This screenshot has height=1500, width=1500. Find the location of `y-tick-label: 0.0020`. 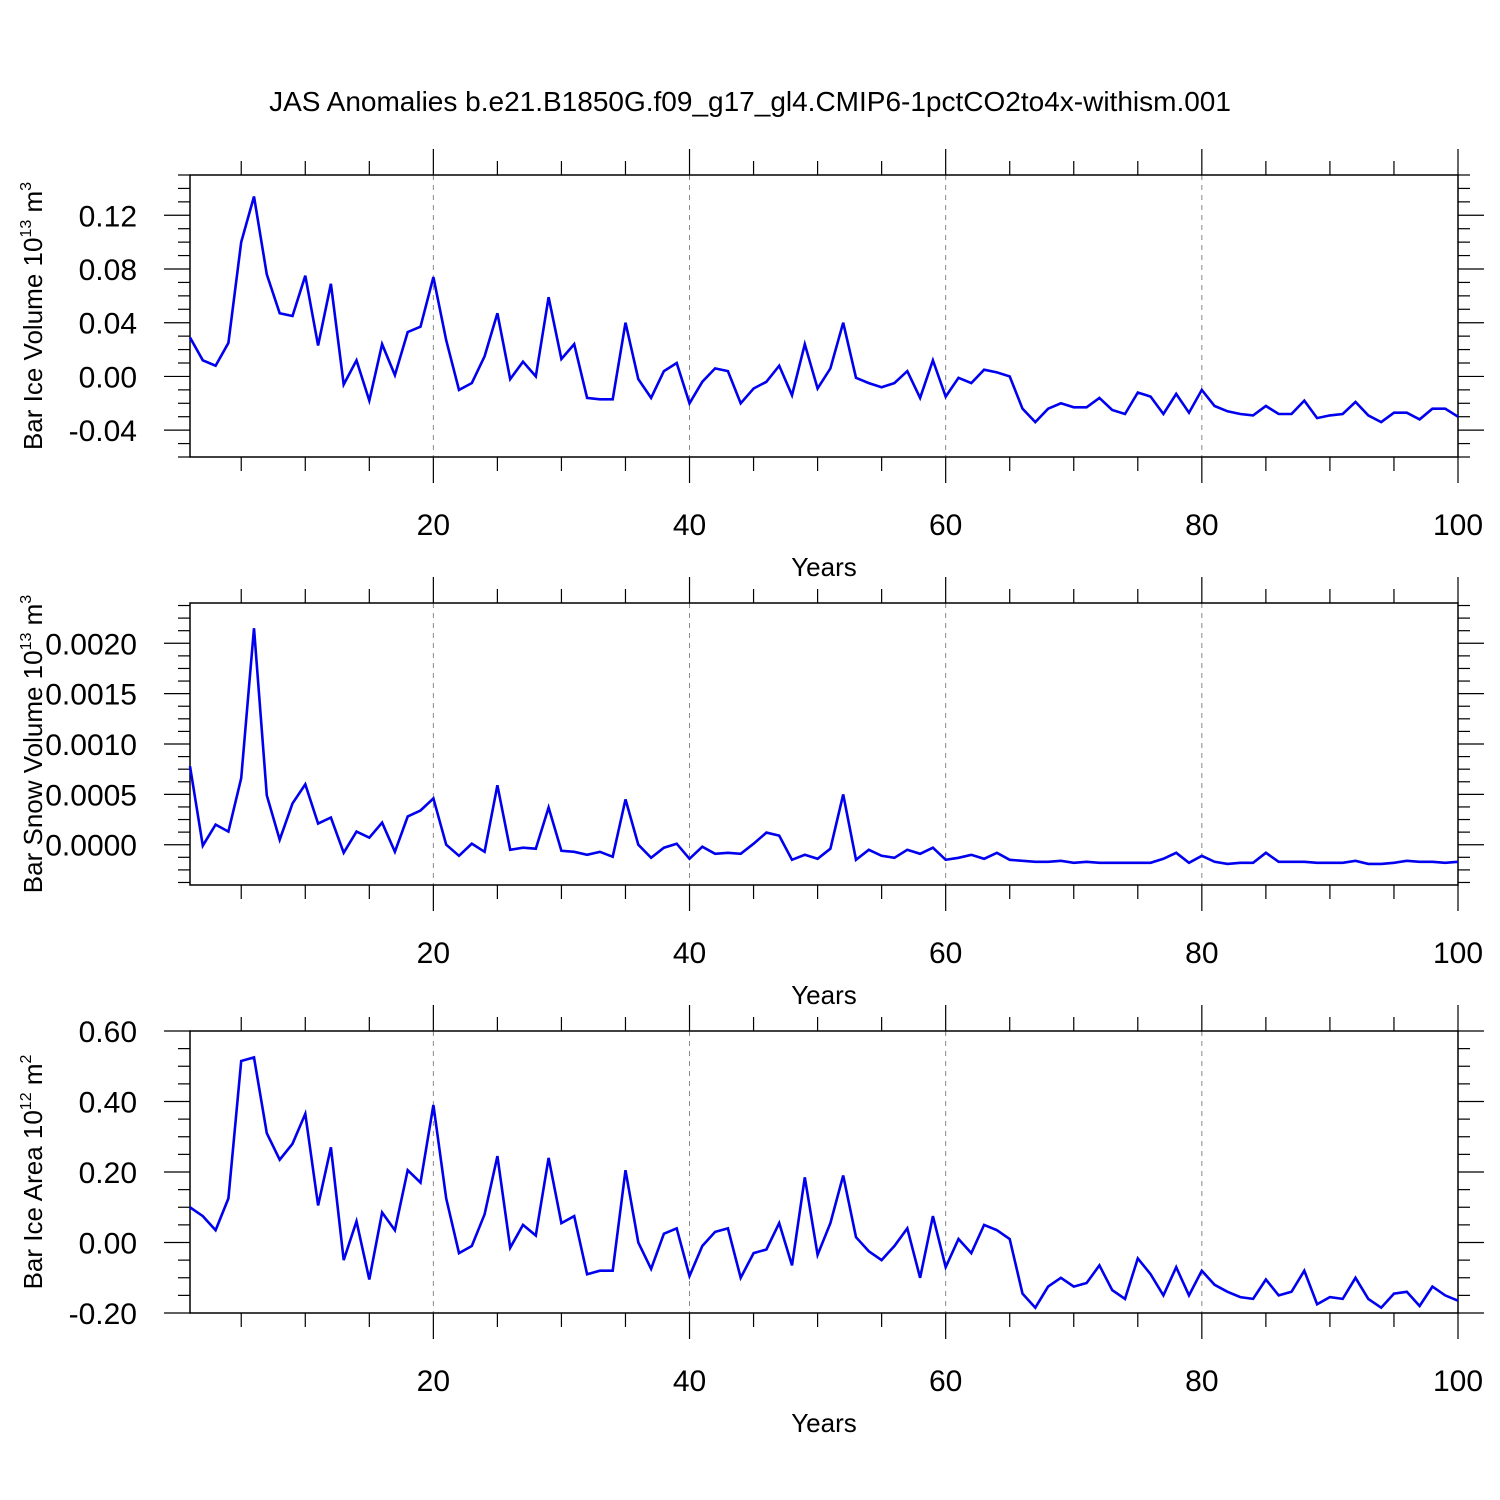

y-tick-label: 0.0020 is located at coordinates (91, 644).